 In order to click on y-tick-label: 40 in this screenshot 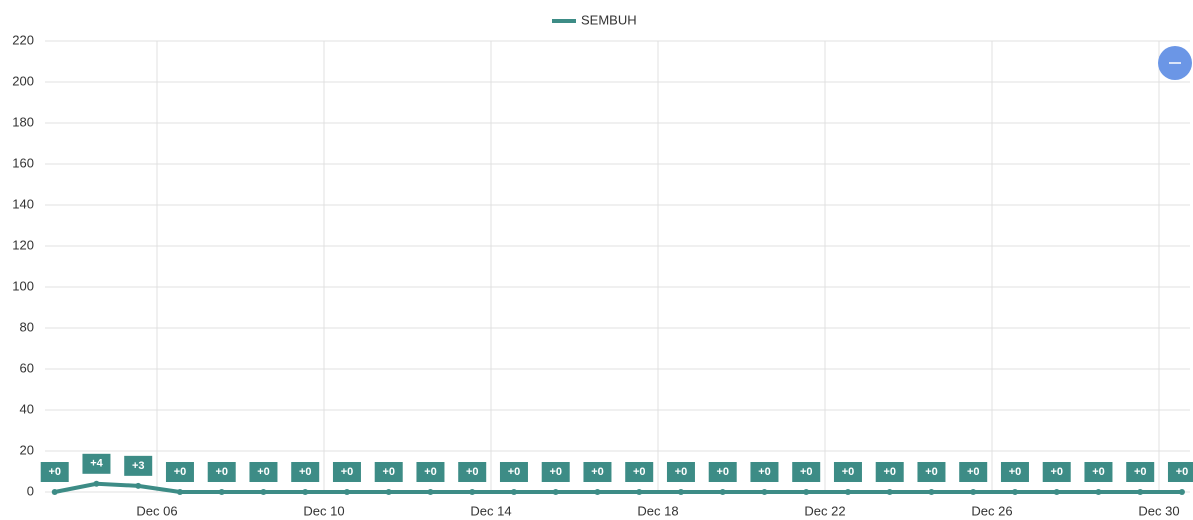, I will do `click(27, 408)`.